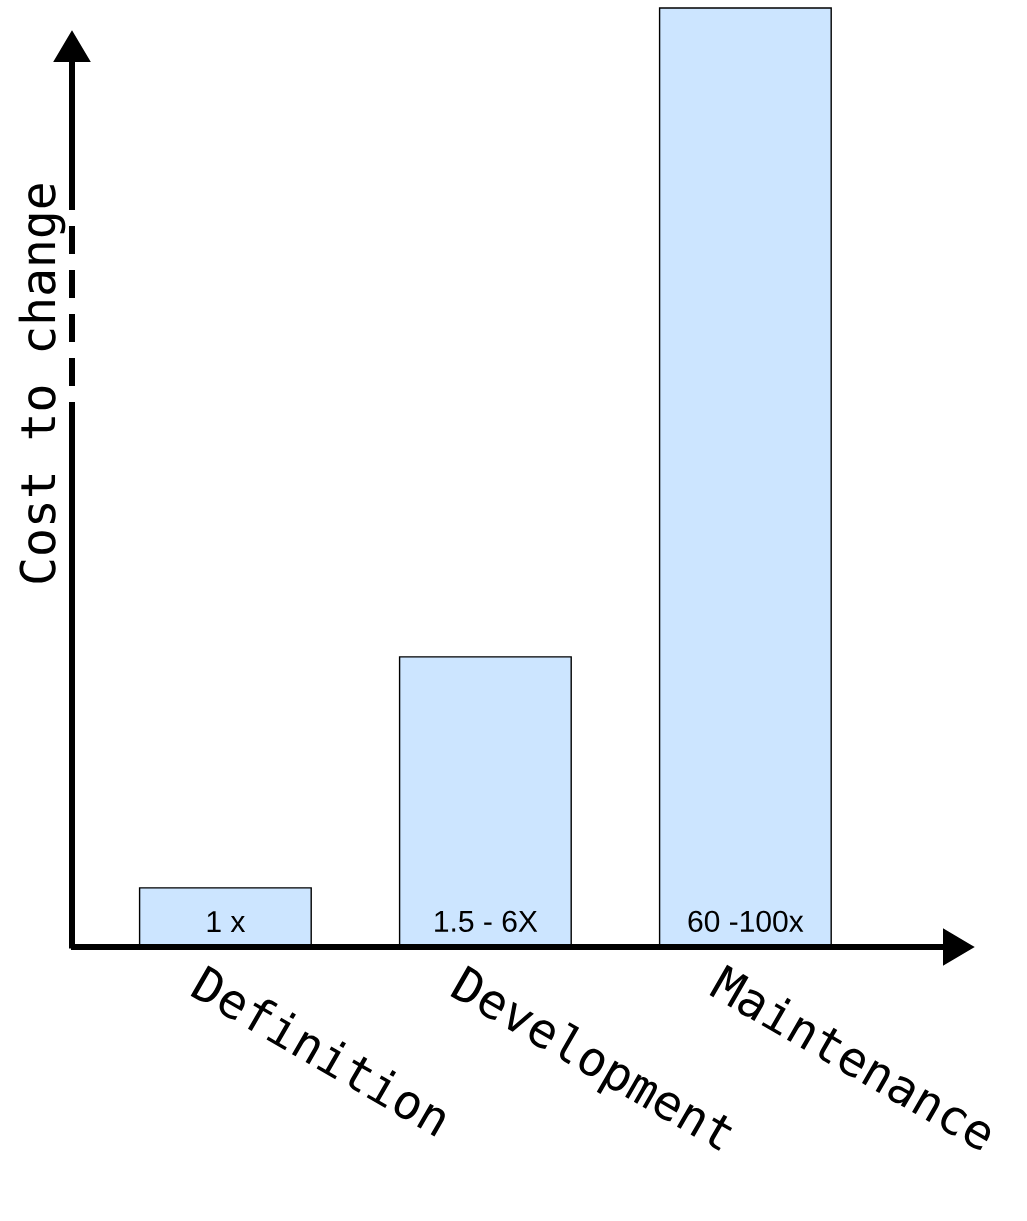 Image resolution: width=1027 pixels, height=1221 pixels. What do you see at coordinates (42, 383) in the screenshot?
I see `y-axis-title: Cost to change` at bounding box center [42, 383].